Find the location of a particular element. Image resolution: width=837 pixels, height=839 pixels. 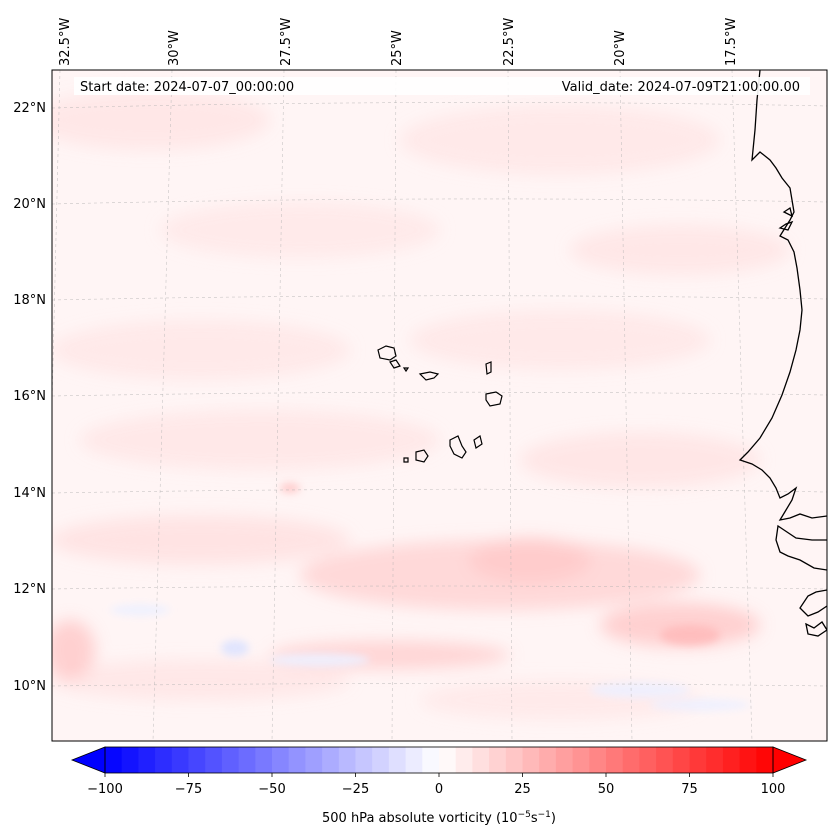

lon-label: 32.5°W is located at coordinates (65, 42).